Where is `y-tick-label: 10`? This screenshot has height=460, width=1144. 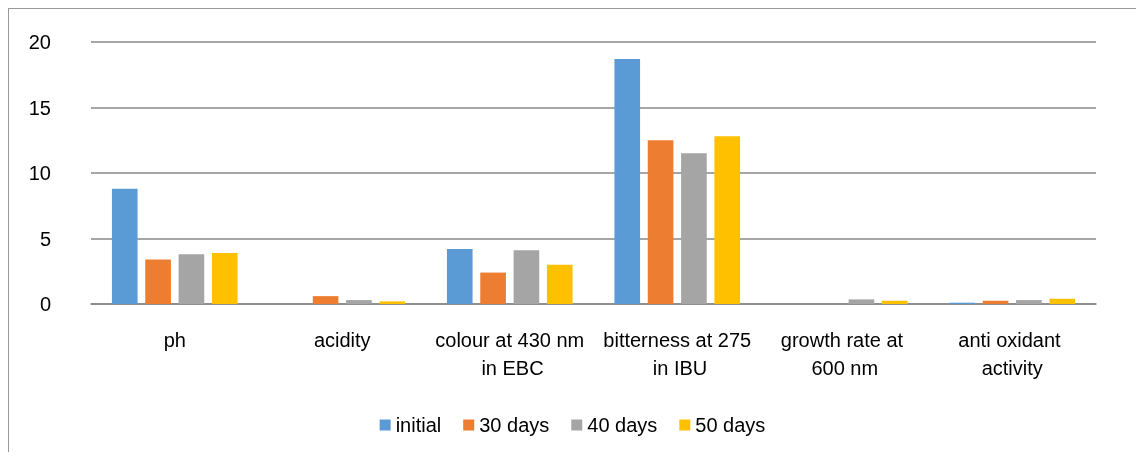
y-tick-label: 10 is located at coordinates (39, 173).